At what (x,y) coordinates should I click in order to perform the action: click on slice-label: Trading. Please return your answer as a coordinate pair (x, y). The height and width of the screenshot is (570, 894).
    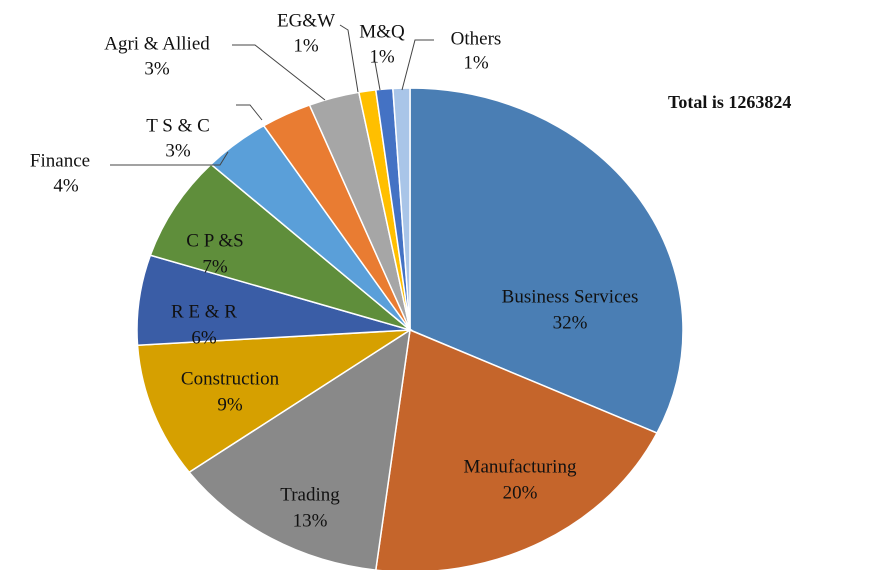
    Looking at the image, I should click on (310, 494).